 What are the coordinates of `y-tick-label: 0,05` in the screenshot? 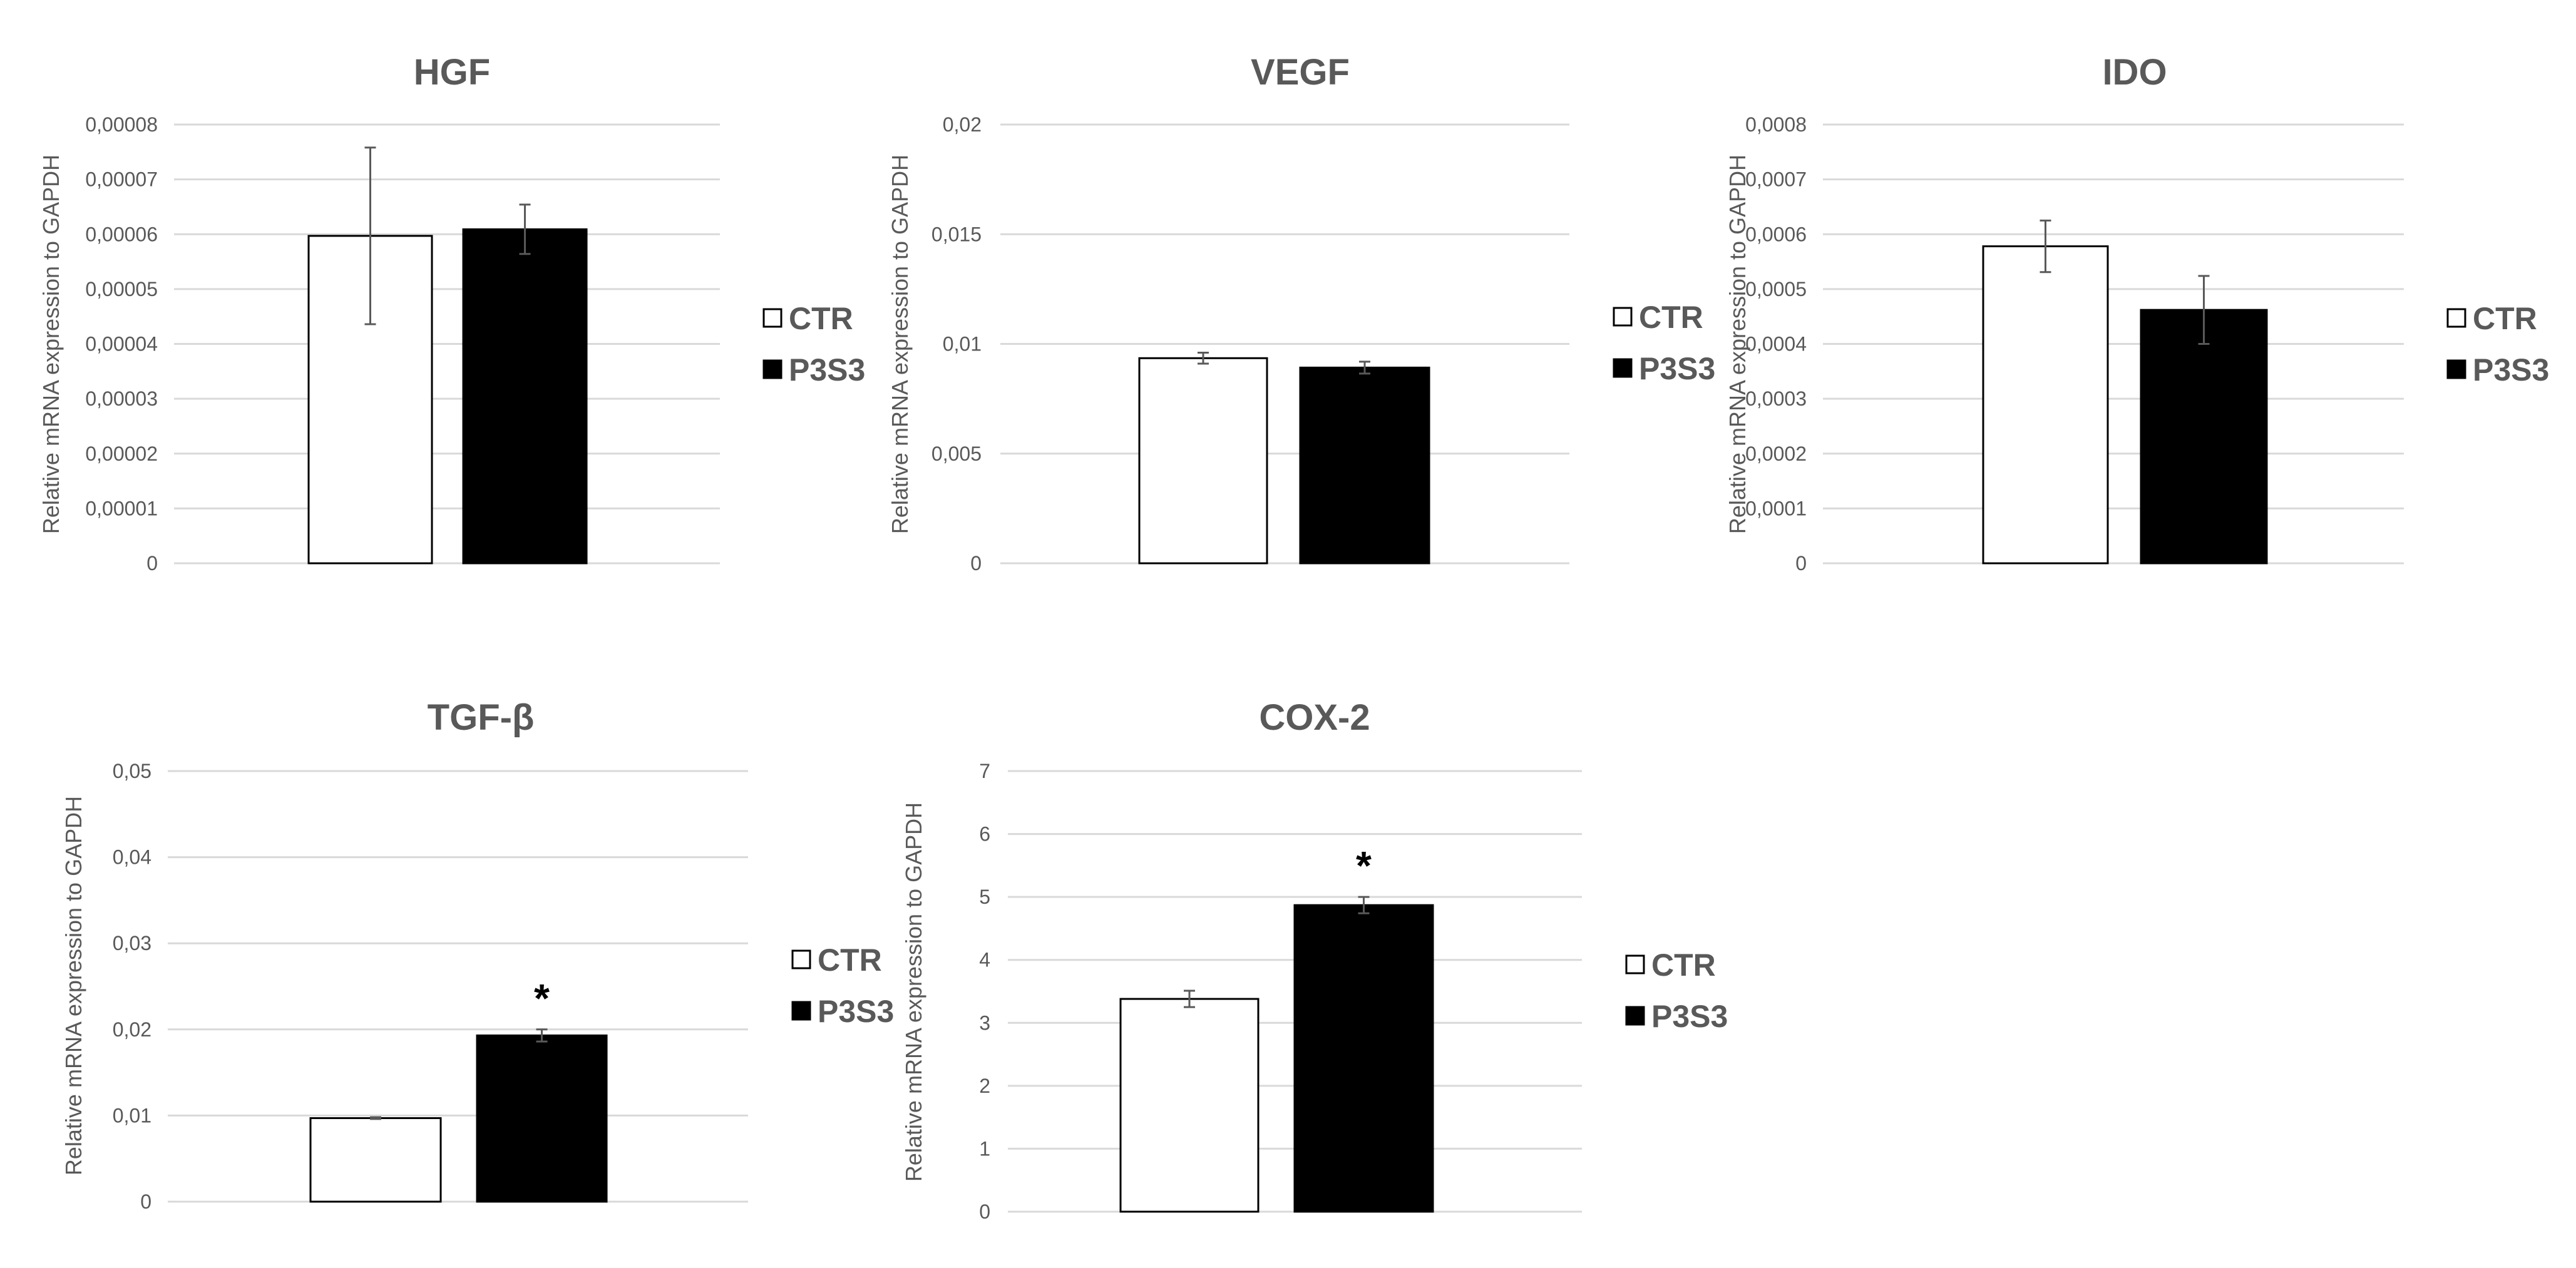 It's located at (132, 771).